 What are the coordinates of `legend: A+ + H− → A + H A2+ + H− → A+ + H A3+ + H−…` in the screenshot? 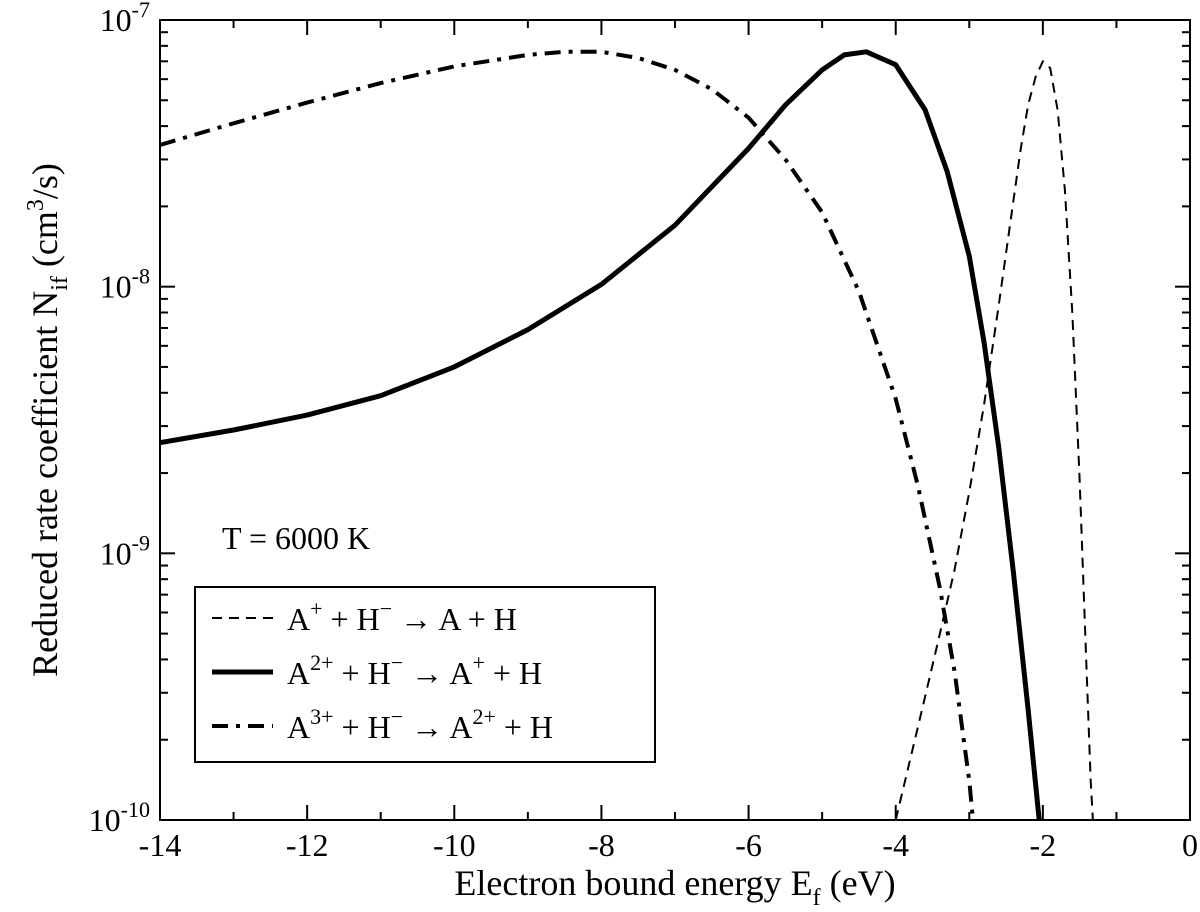 It's located at (425, 674).